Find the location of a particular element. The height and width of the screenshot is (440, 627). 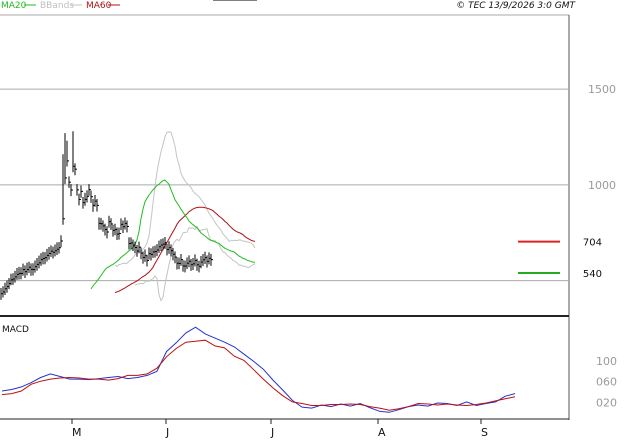

support-label: 540 is located at coordinates (592, 274).